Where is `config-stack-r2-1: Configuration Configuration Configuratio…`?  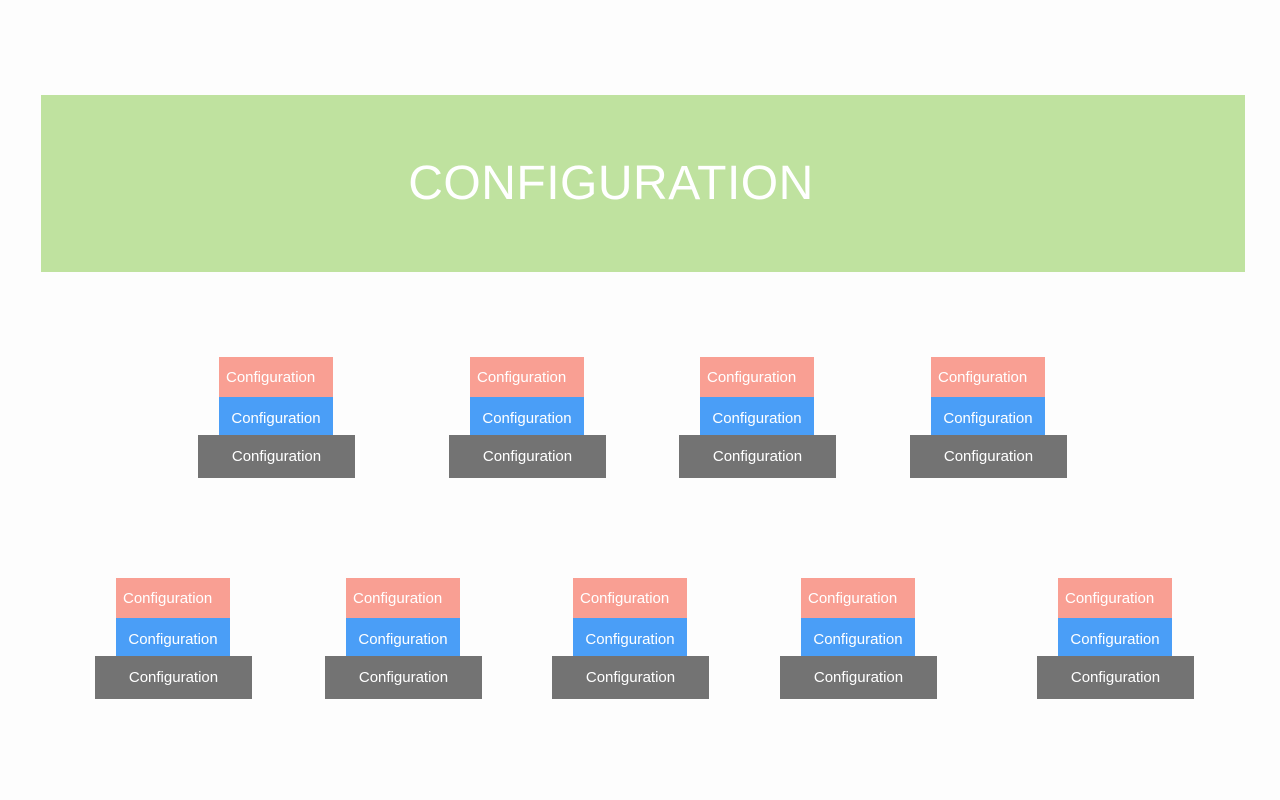
config-stack-r2-1: Configuration Configuration Configuratio… is located at coordinates (173, 638).